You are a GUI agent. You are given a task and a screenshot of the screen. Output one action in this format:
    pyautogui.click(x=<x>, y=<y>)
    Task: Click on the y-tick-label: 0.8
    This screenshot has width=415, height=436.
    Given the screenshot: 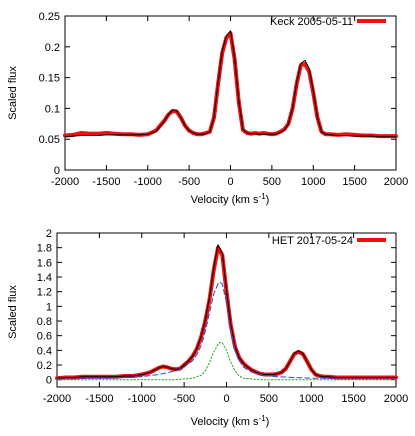 What is the action you would take?
    pyautogui.click(x=44, y=322)
    